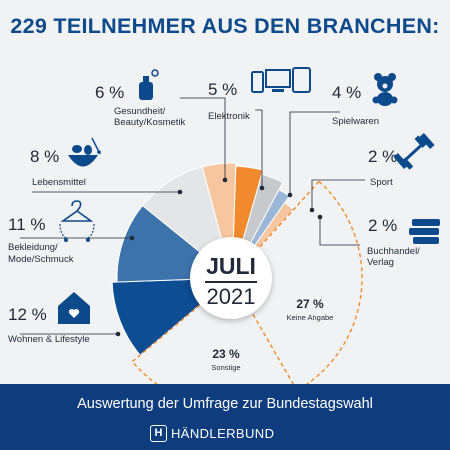  Describe the element at coordinates (109, 92) in the screenshot. I see `label-value-gesundheit-beauty-kosmetik: 6 %` at that location.